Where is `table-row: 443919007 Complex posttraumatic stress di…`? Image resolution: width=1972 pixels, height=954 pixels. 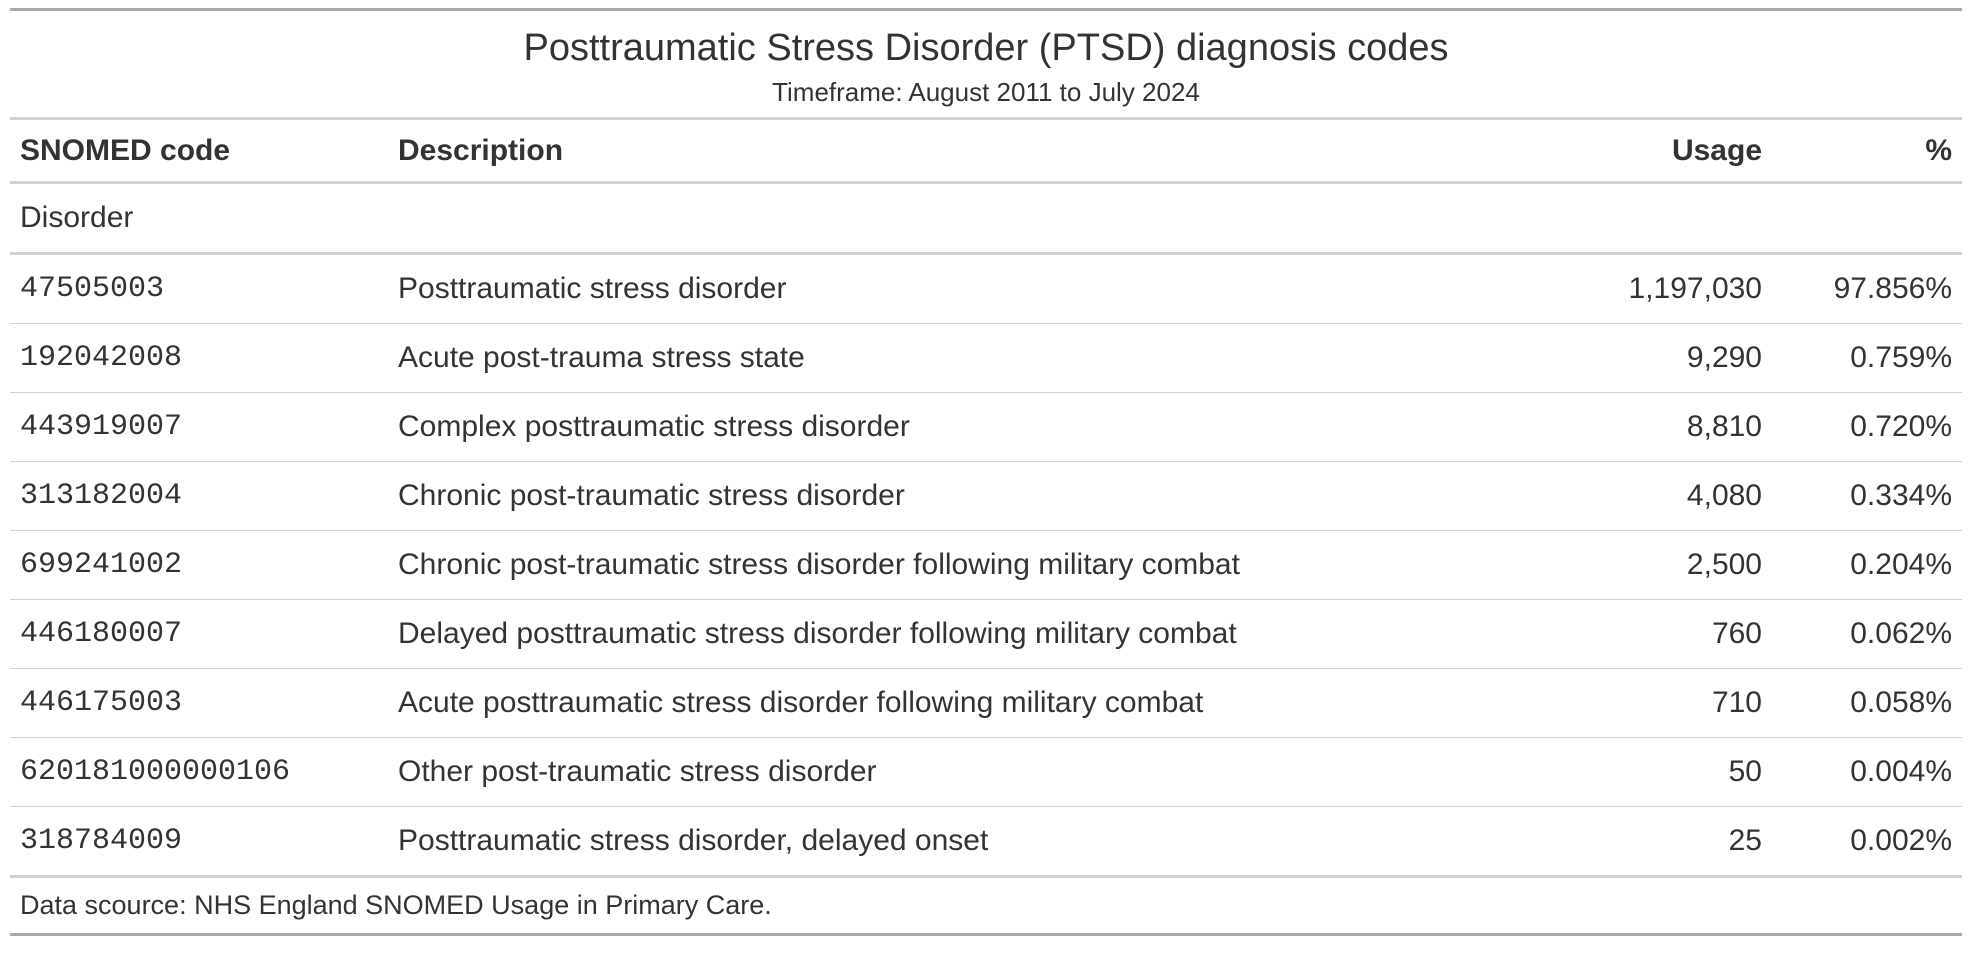 table-row: 443919007 Complex posttraumatic stress di… is located at coordinates (986, 427).